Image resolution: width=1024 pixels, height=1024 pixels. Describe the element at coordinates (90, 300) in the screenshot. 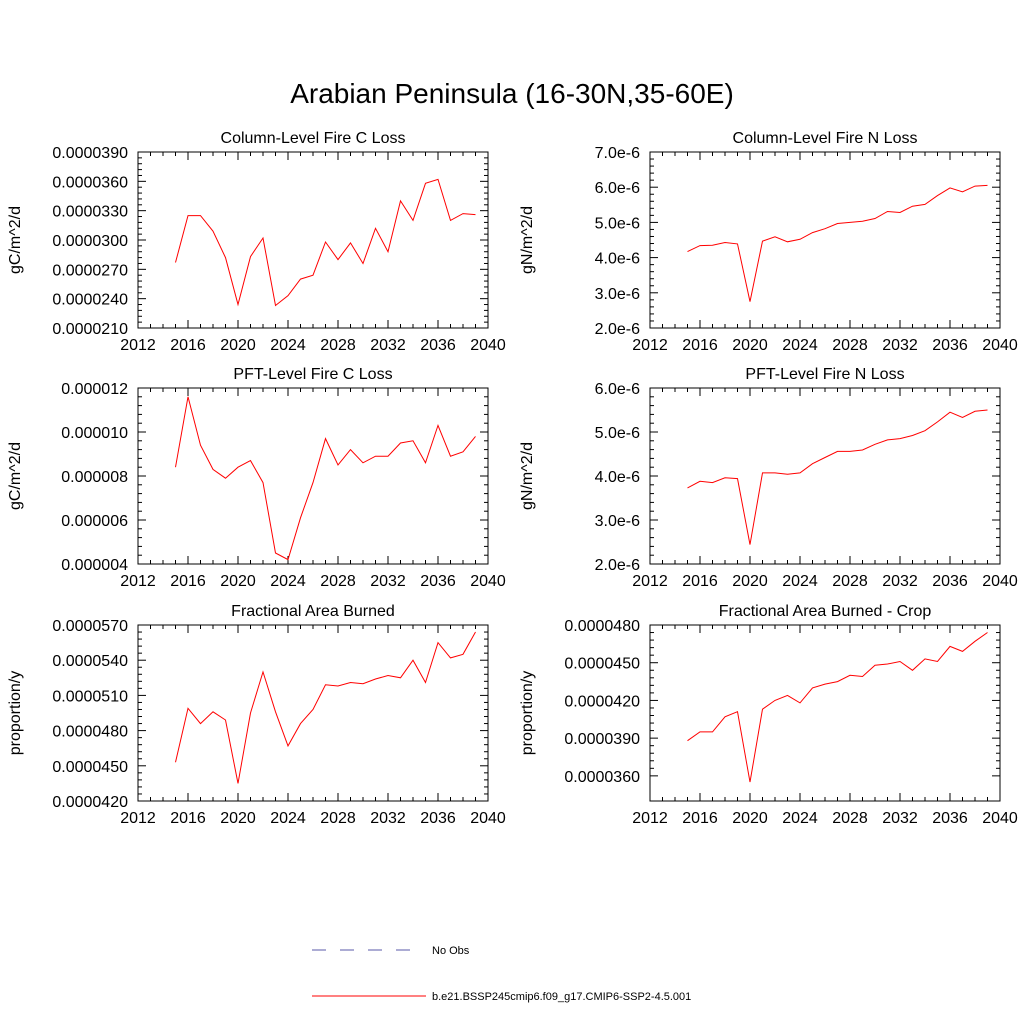

I see `y-tick-label: 0.0000240` at that location.